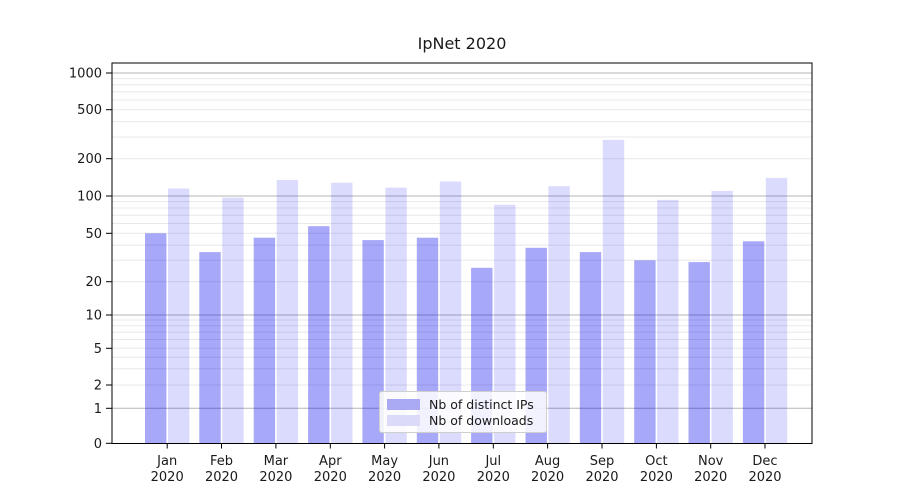 This screenshot has height=500, width=900. What do you see at coordinates (166, 461) in the screenshot?
I see `x-tick-label-month: Jan` at bounding box center [166, 461].